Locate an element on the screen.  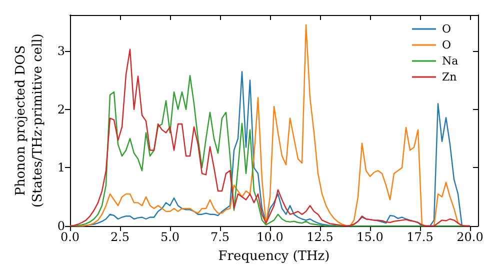
x-tick-label: 2.5 is located at coordinates (120, 237).